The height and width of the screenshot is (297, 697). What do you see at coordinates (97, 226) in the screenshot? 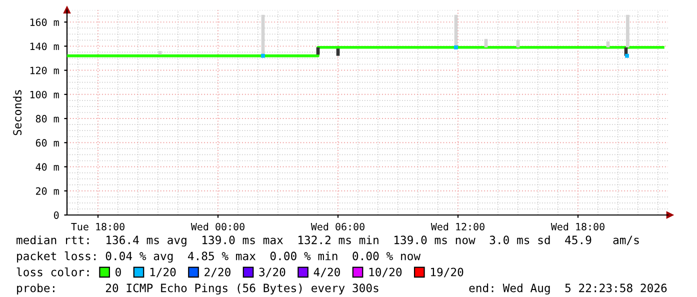
I see `x-tick-label: Tue 18:00` at bounding box center [97, 226].